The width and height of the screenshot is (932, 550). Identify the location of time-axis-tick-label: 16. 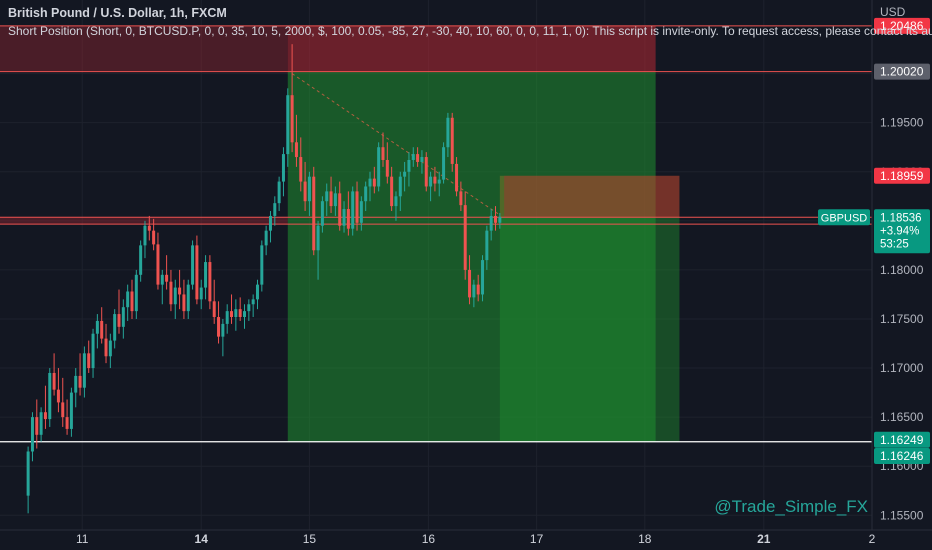
(429, 539).